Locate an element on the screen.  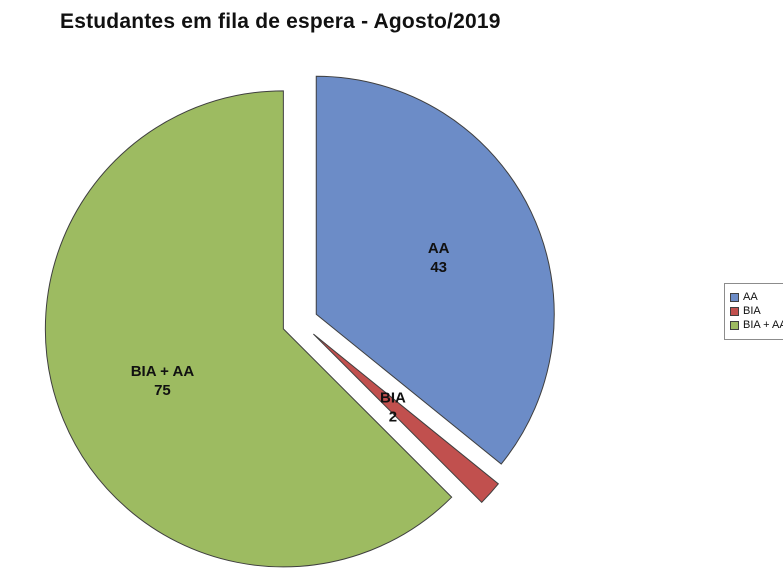
legend-swatch-bia-aa is located at coordinates (734, 325).